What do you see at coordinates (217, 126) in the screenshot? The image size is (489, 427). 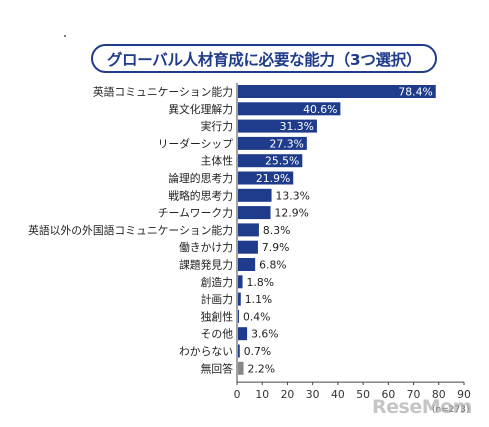 I see `category-label: 実行力` at bounding box center [217, 126].